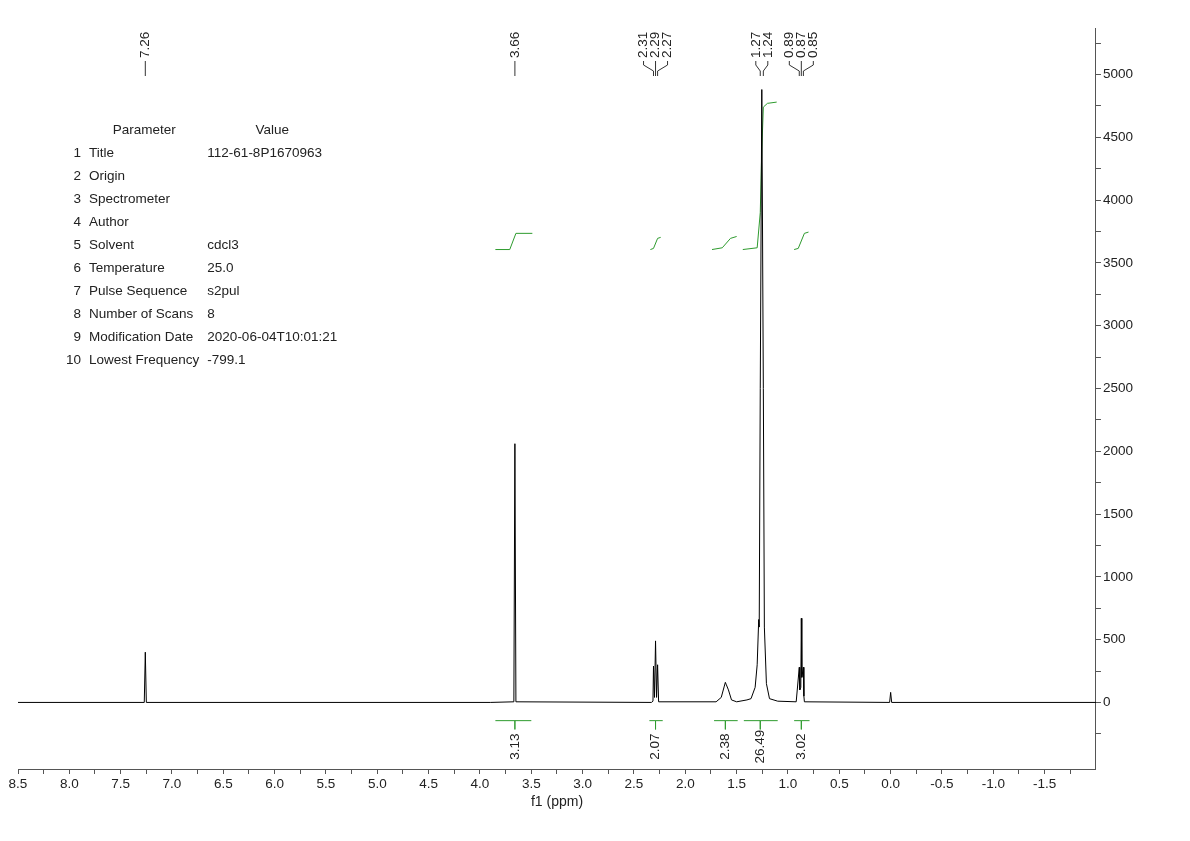 The width and height of the screenshot is (1190, 841). I want to click on x-tick-label: 2.0, so click(685, 783).